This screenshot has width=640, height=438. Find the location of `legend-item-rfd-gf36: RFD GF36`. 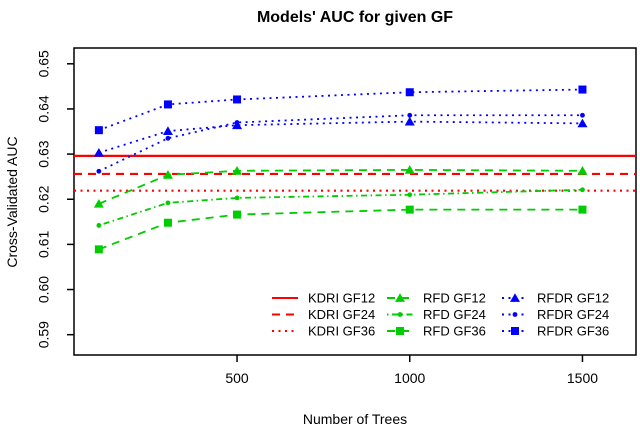

legend-item-rfd-gf36: RFD GF36 is located at coordinates (436, 331).